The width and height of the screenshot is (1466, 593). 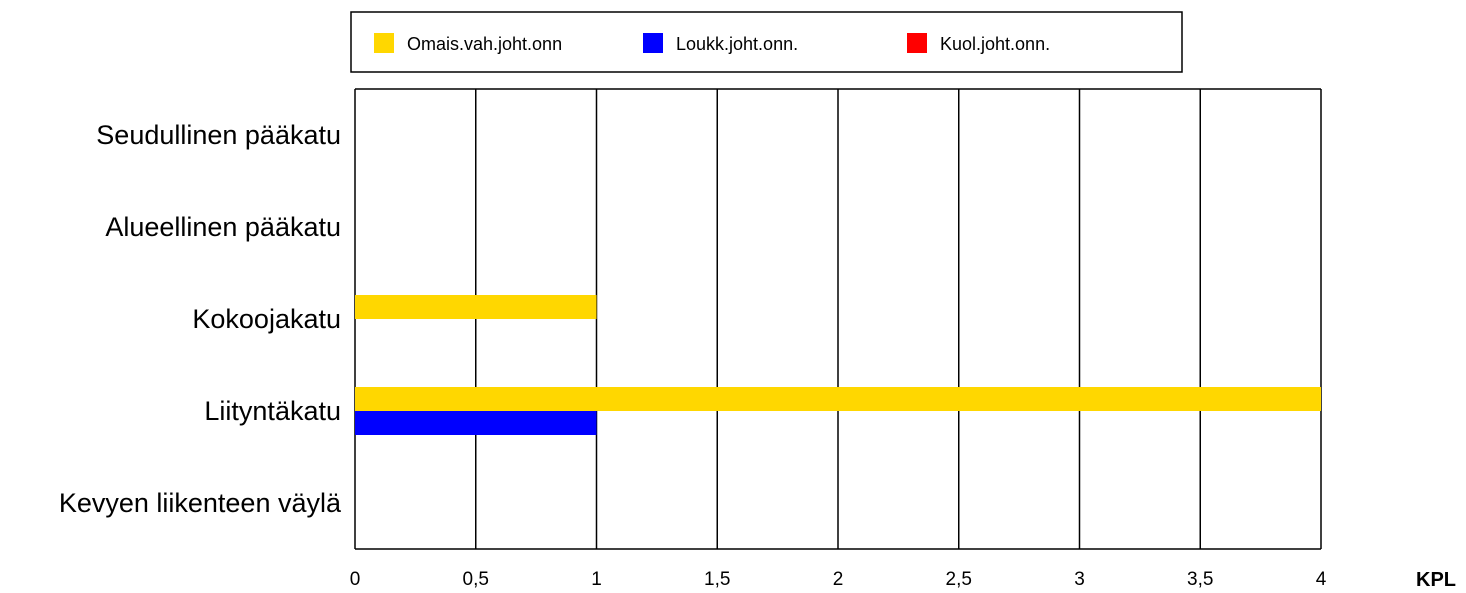 I want to click on x-tick-labels: 0 0,5 1 1,5 2 2,5 3 3,5 4, so click(x=838, y=579).